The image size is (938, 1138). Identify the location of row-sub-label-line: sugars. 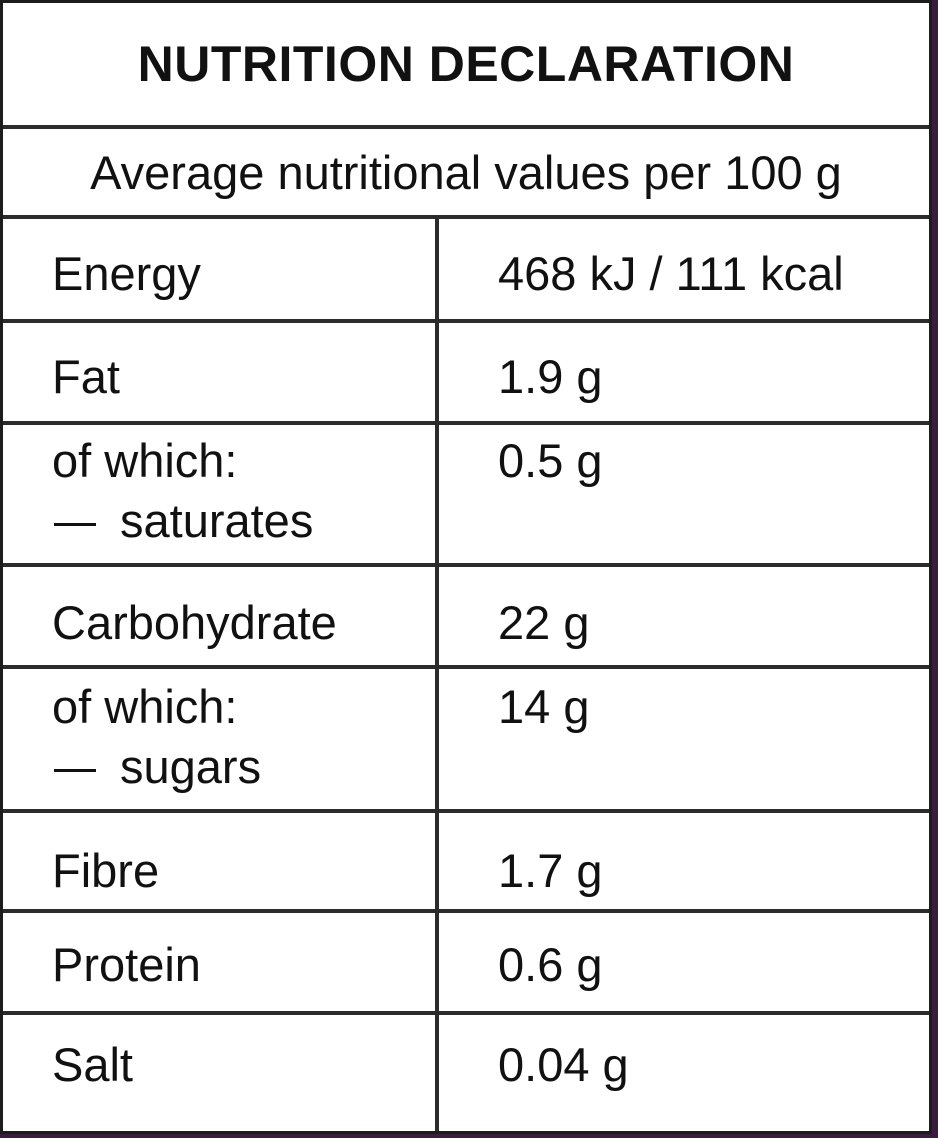
(156, 767).